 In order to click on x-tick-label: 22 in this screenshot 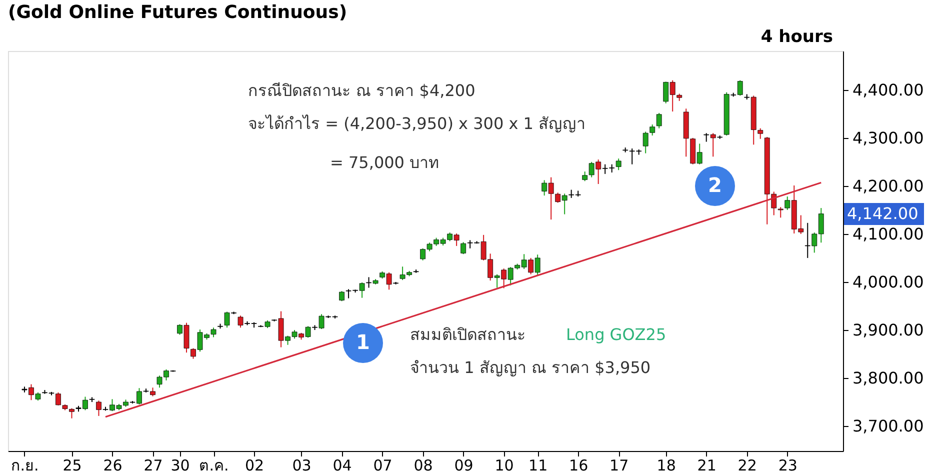, I will do `click(747, 464)`.